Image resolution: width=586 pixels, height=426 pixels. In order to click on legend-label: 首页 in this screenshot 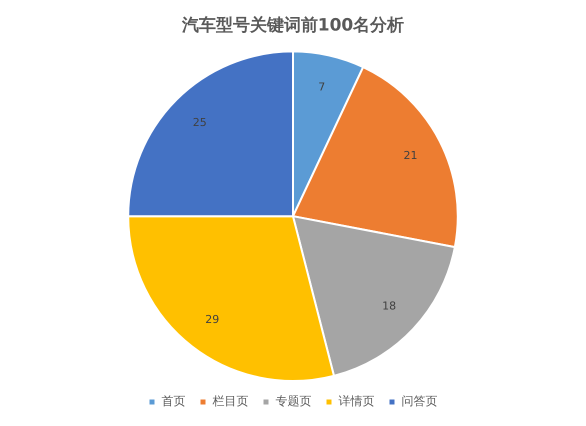, I will do `click(174, 401)`.